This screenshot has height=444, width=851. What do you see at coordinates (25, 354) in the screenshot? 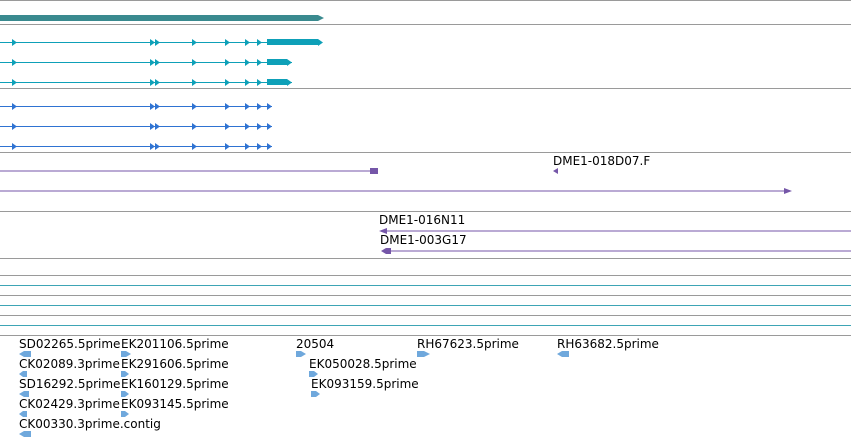
I see `est-feature-SD02265` at bounding box center [25, 354].